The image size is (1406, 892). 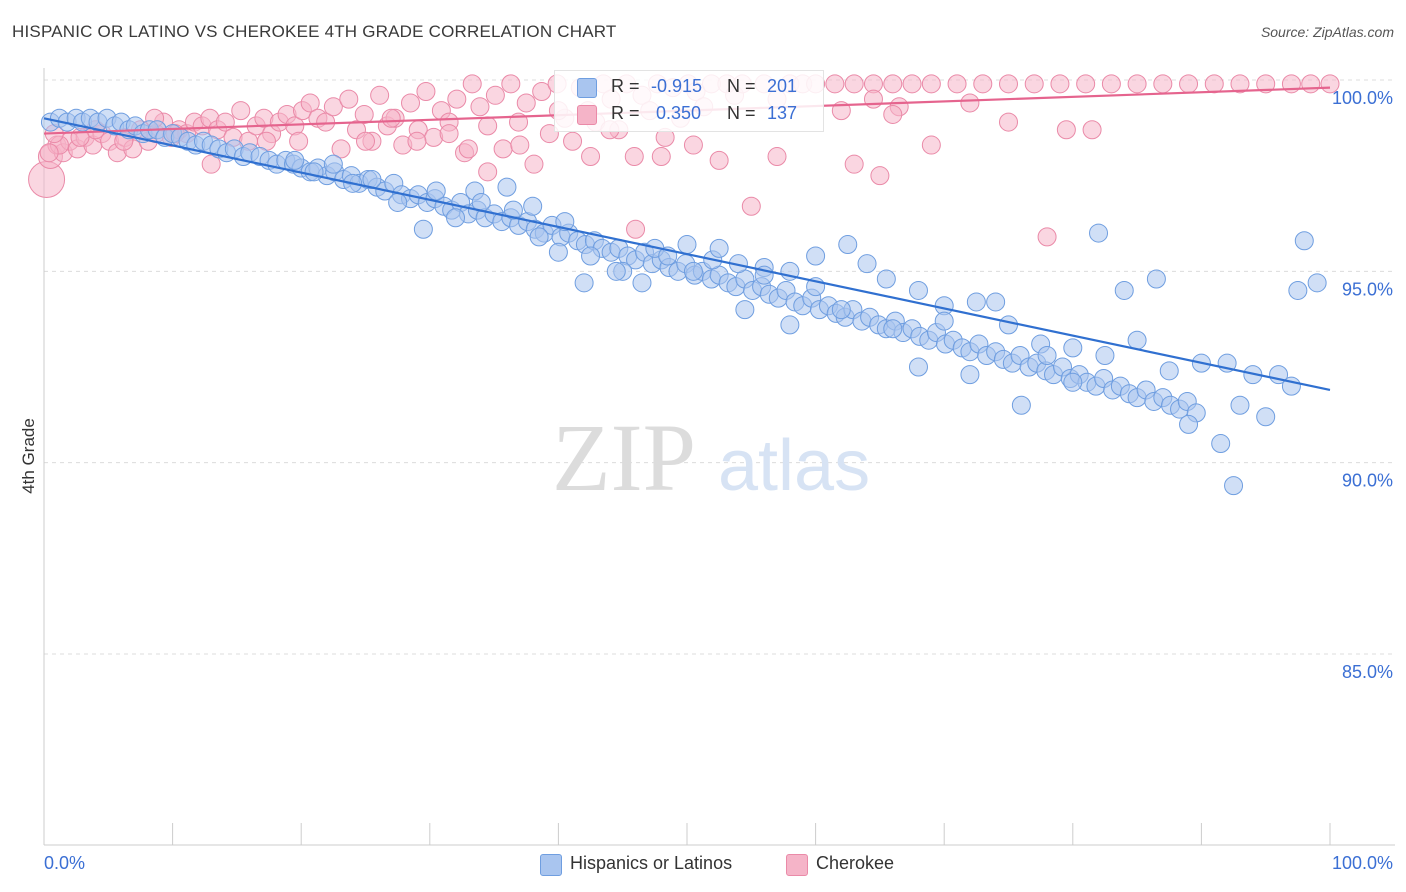 What do you see at coordinates (782, 86) in the screenshot?
I see `legend-n-value-hispanics: 201` at bounding box center [782, 86].